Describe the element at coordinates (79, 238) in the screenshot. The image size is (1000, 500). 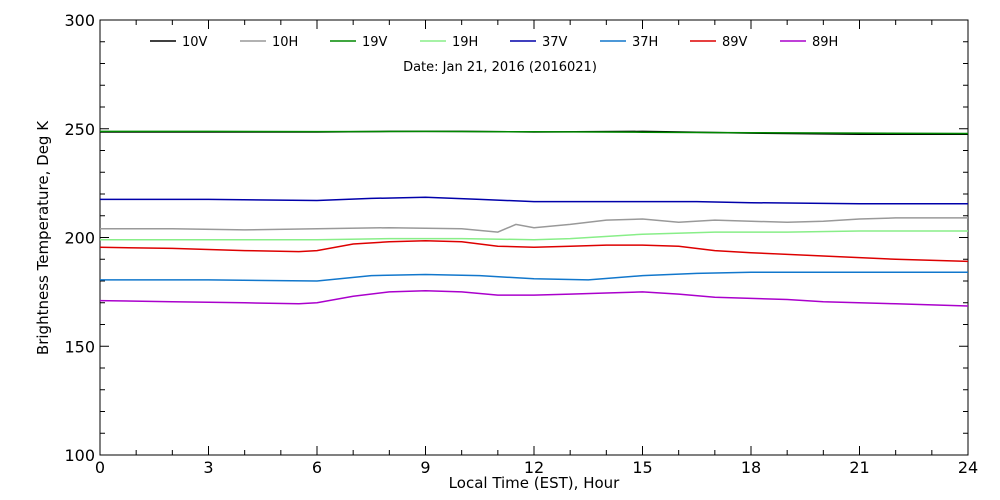
I see `y-tick-label: 200` at that location.